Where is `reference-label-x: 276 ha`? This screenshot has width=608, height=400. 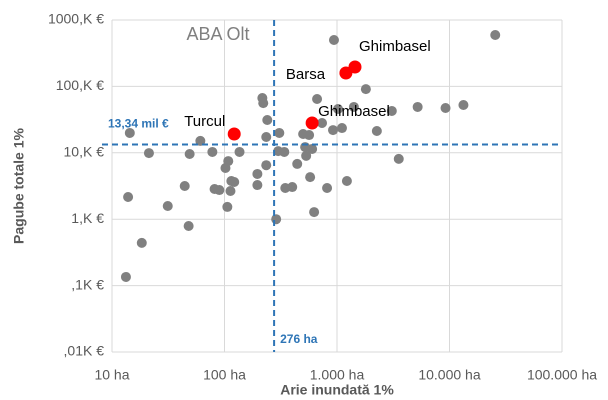 reference-label-x: 276 ha is located at coordinates (299, 339).